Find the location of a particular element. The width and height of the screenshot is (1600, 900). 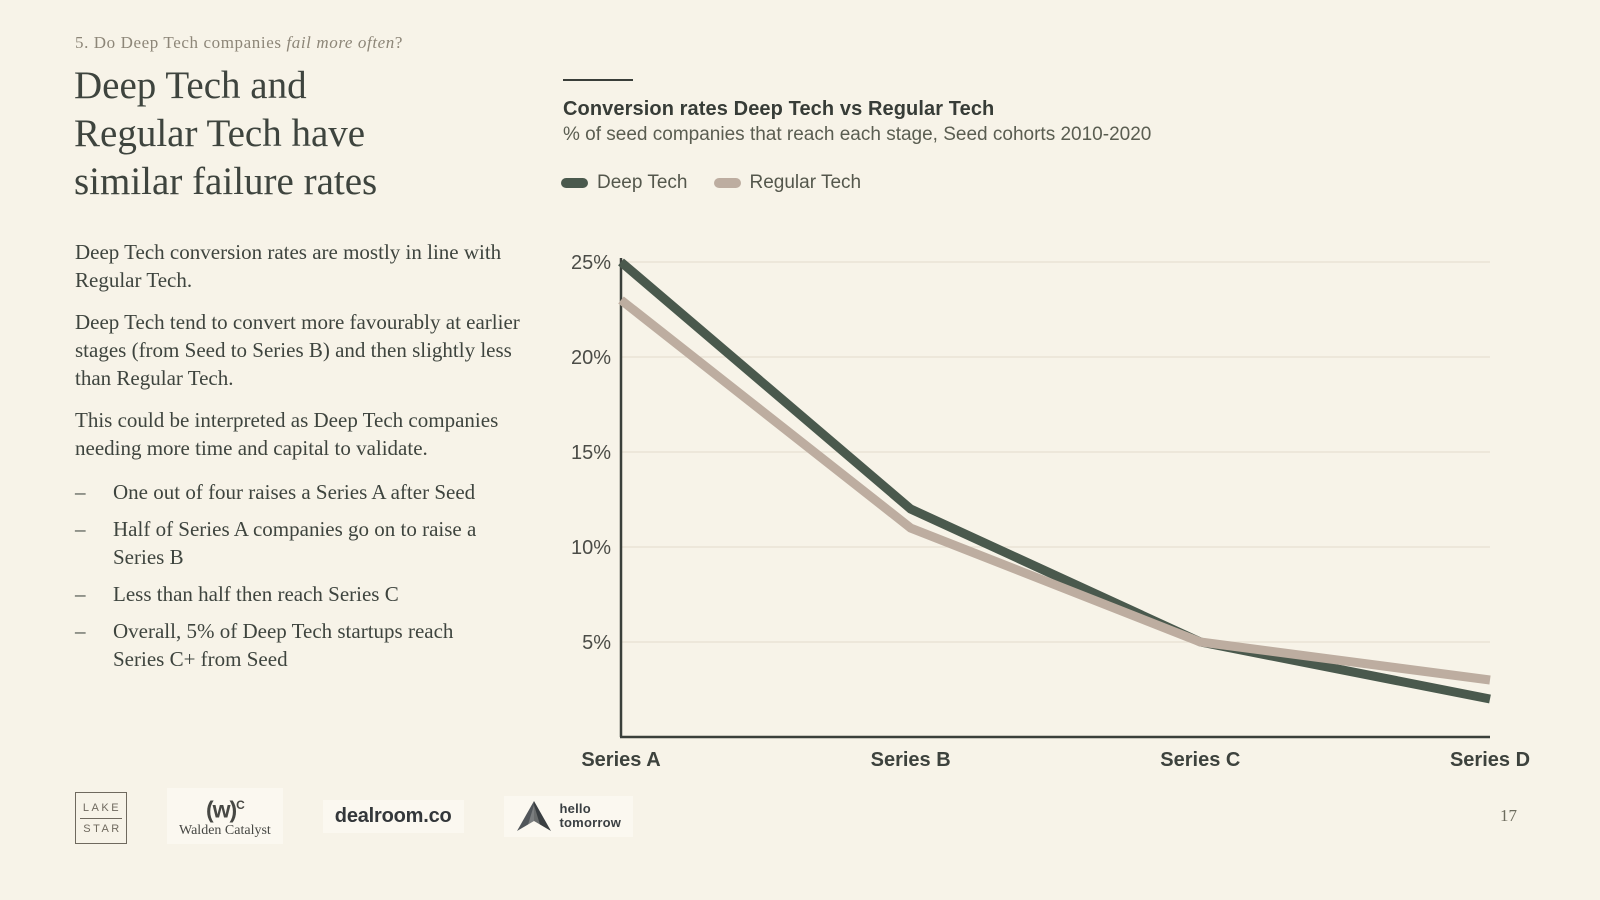

legend-label: Deep Tech is located at coordinates (642, 182).